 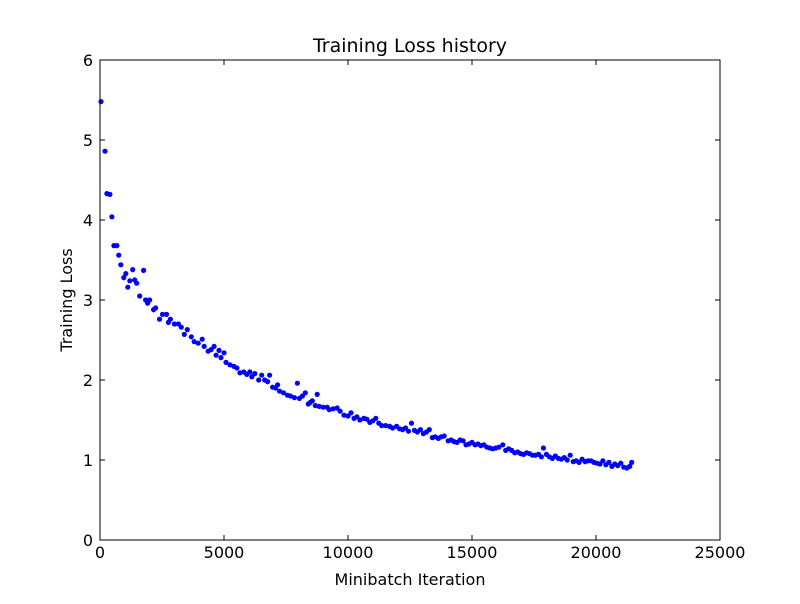 What do you see at coordinates (224, 552) in the screenshot?
I see `x-tick-label: 5000` at bounding box center [224, 552].